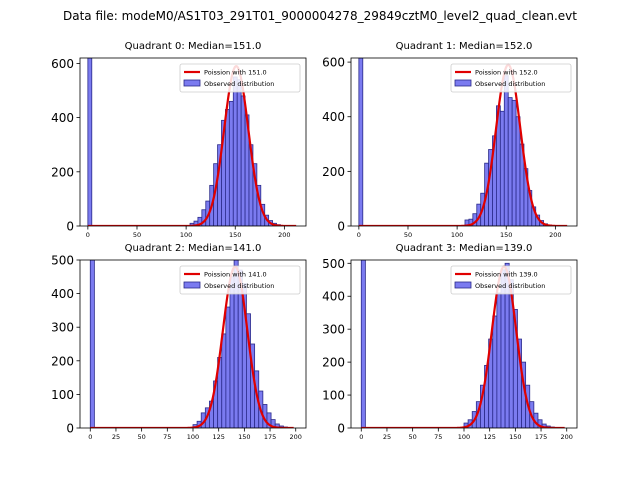  Describe the element at coordinates (193, 248) in the screenshot. I see `panel-title: Quadrant 2: Median=141.0` at that location.